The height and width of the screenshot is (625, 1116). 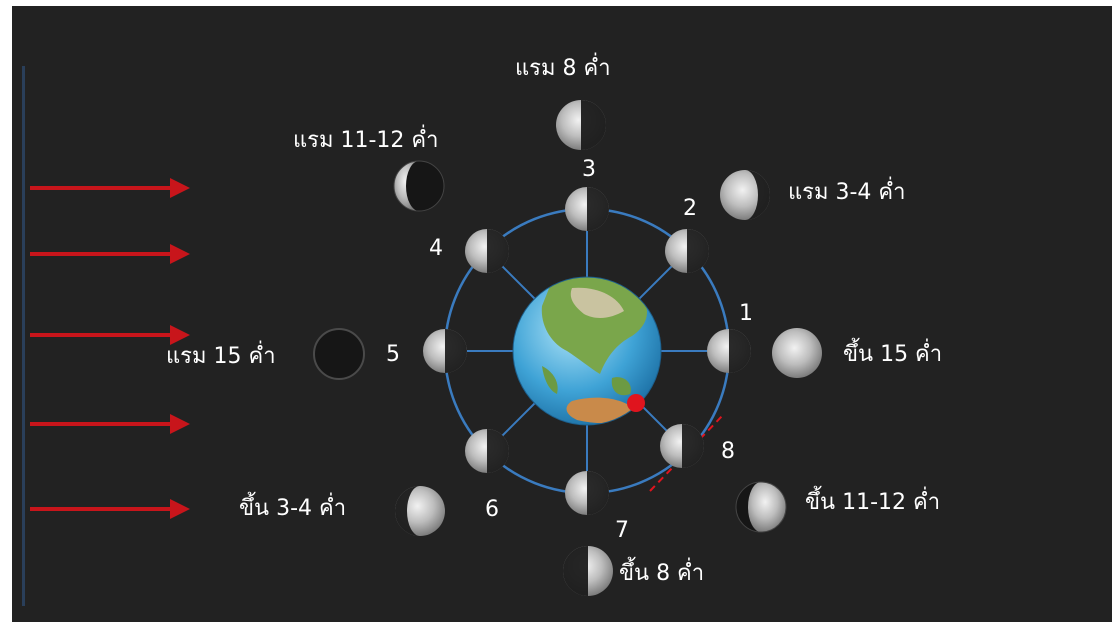 What do you see at coordinates (581, 125) in the screenshot?
I see `phase-moon-last-quarter` at bounding box center [581, 125].